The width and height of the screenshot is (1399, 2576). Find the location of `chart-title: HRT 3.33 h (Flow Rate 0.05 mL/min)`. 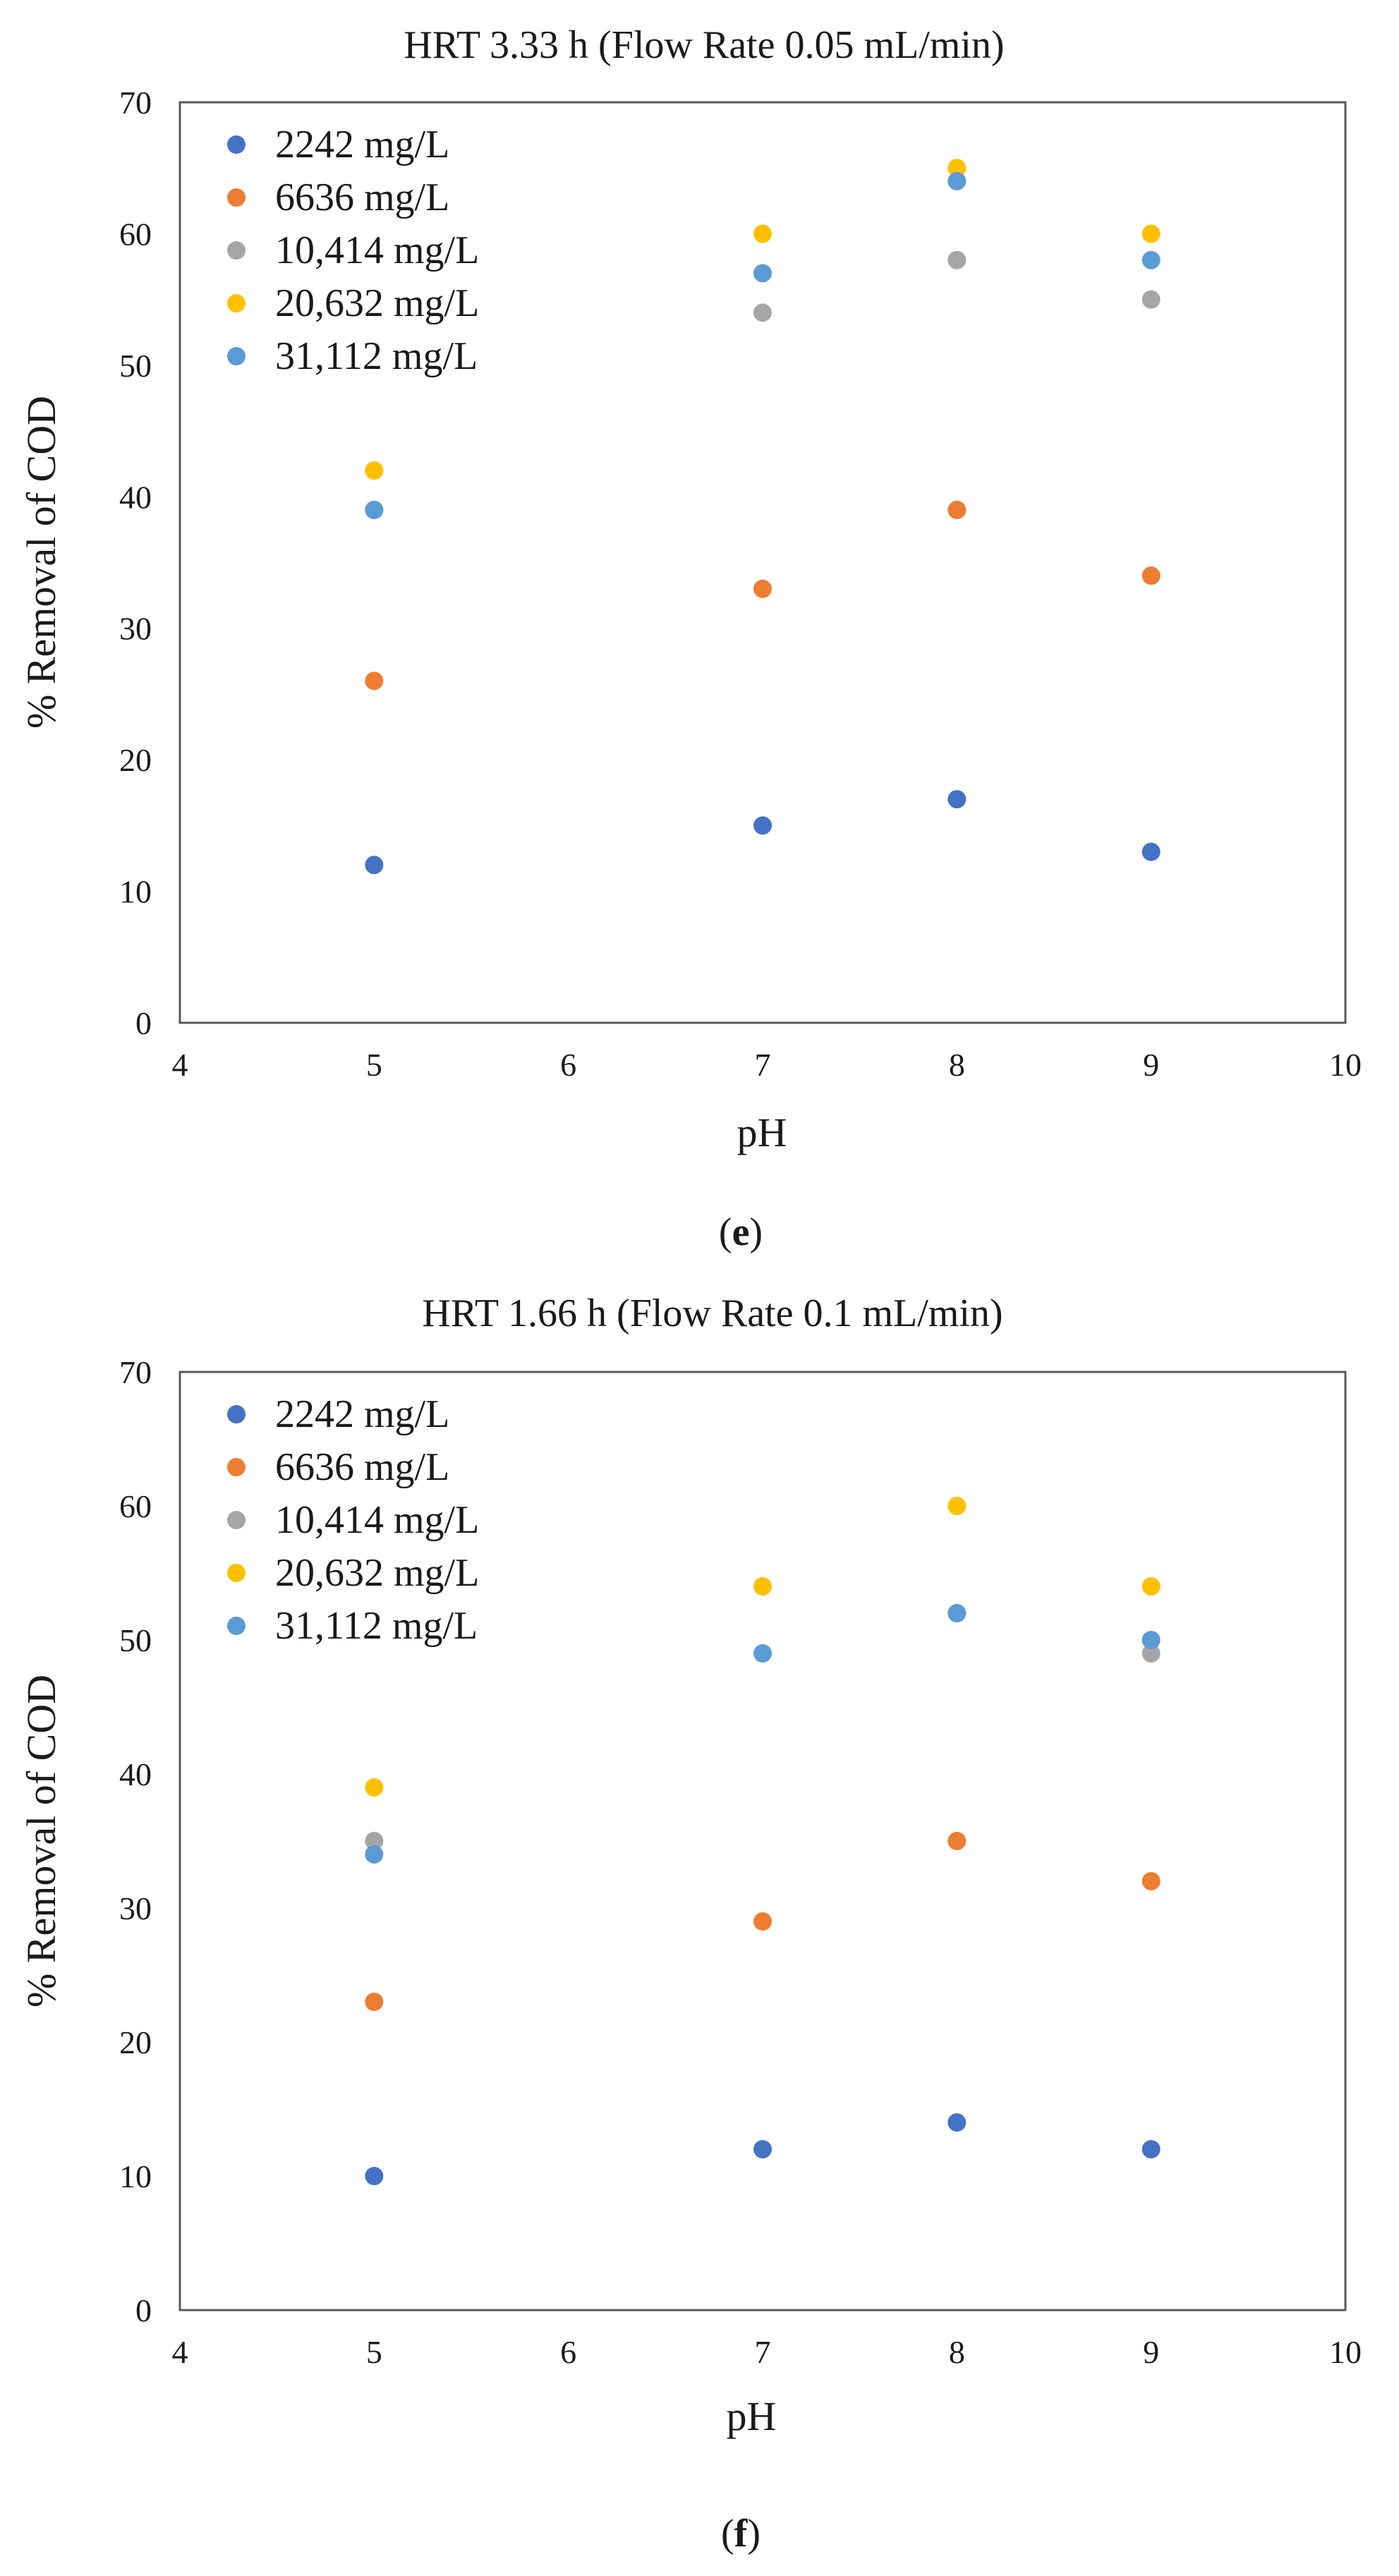

chart-title: HRT 3.33 h (Flow Rate 0.05 mL/min) is located at coordinates (704, 45).